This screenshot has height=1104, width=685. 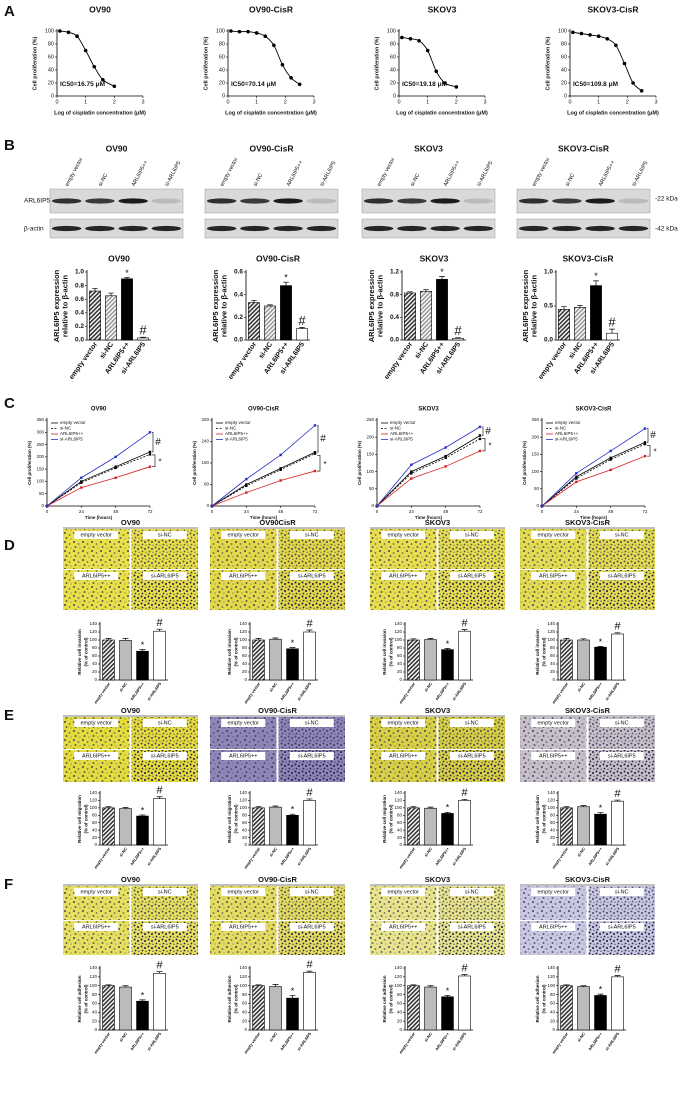 I want to click on chart-title: SKOV3, so click(x=428, y=410).